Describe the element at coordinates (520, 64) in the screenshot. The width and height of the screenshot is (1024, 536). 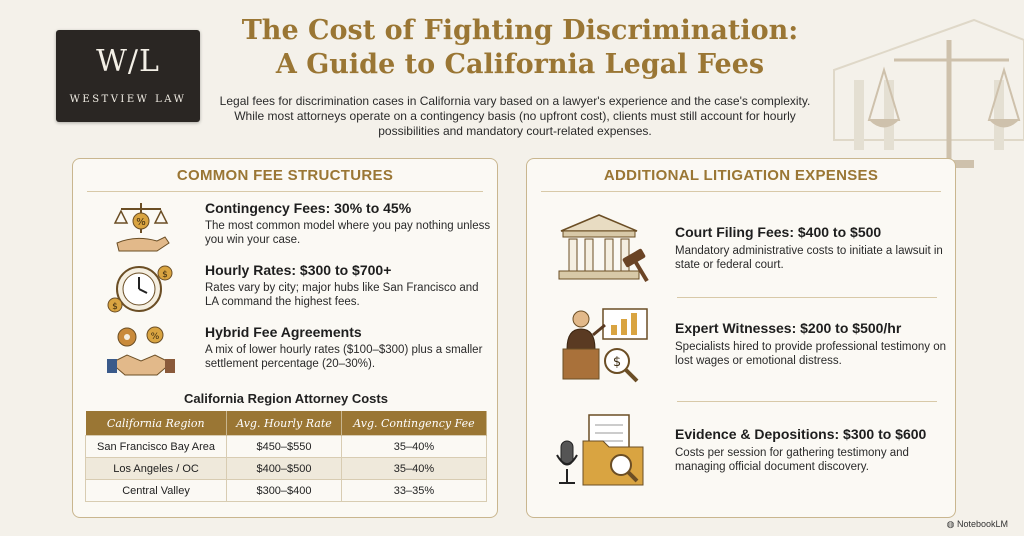
I see `title-line-2: A Guide to California Legal Fees` at that location.